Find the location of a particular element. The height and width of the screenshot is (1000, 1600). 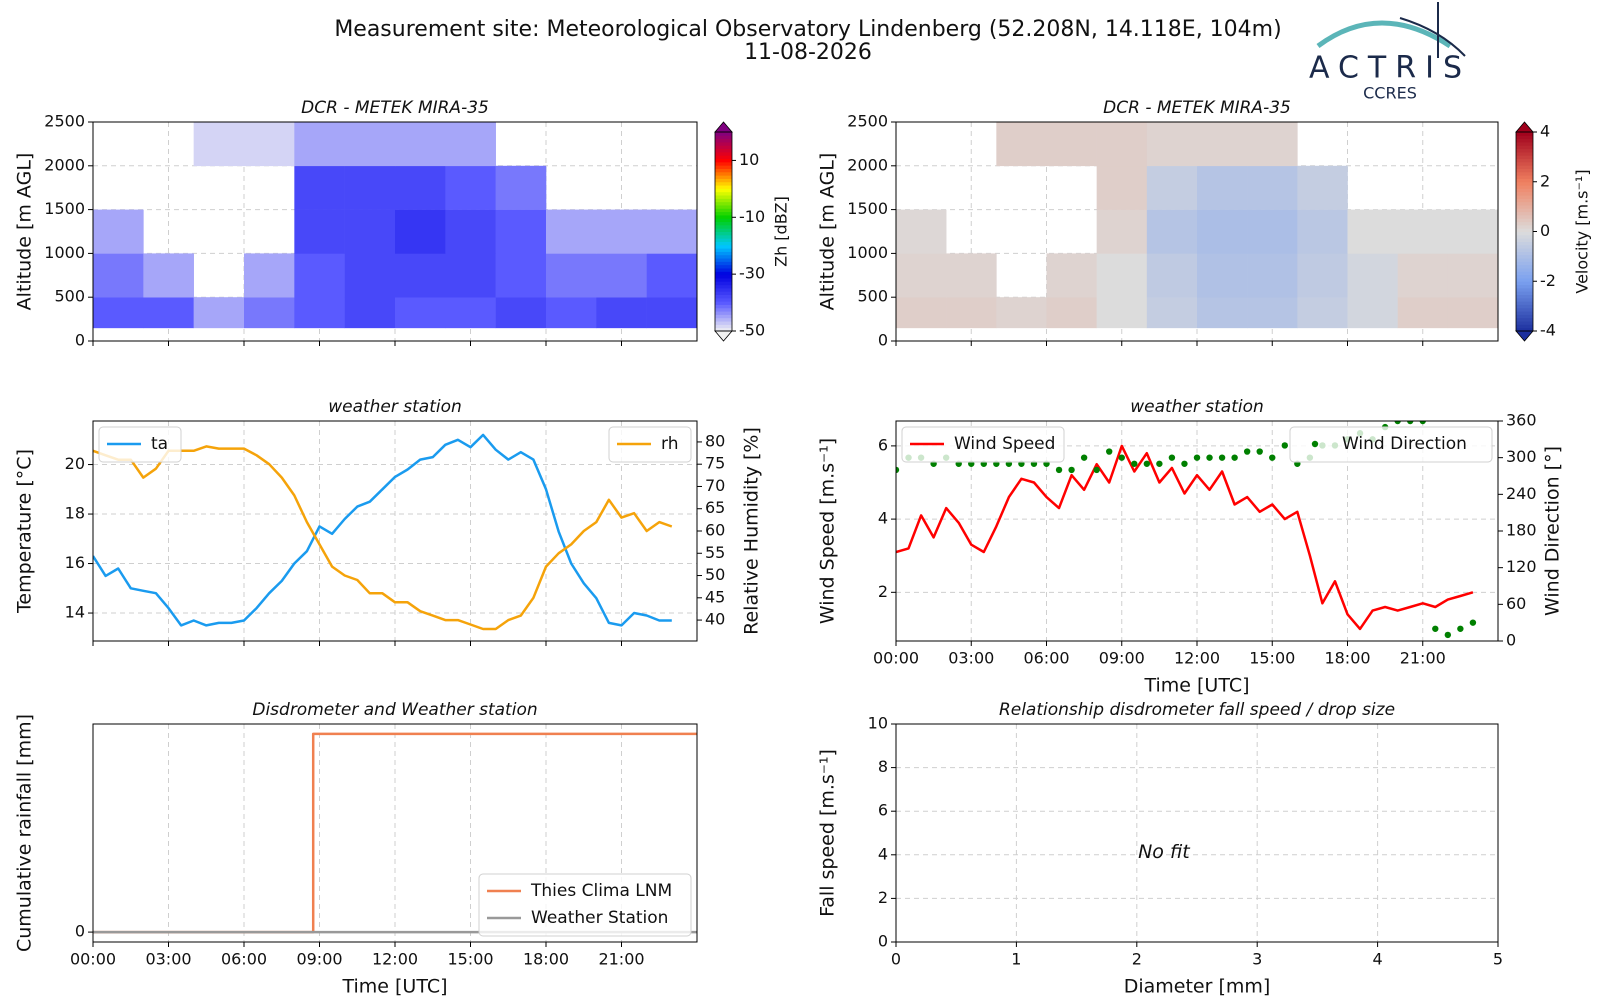

x-tick-label: 4 is located at coordinates (1378, 959).